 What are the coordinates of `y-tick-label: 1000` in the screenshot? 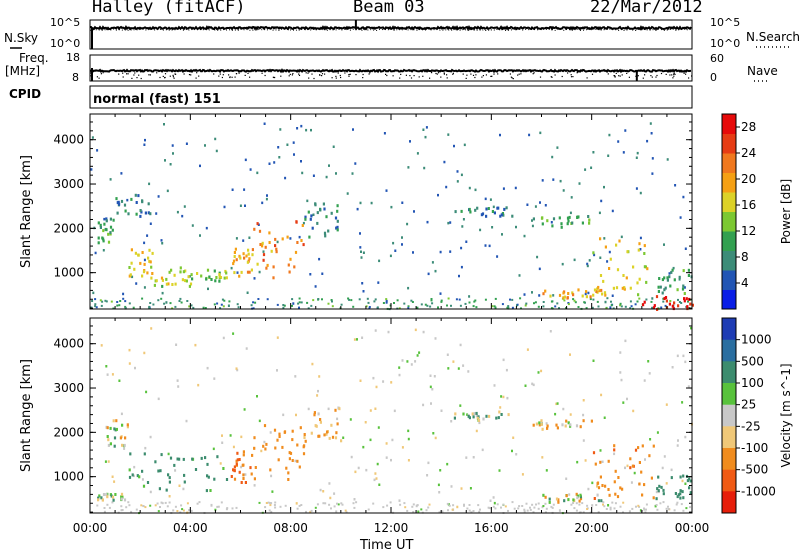 It's located at (68, 477).